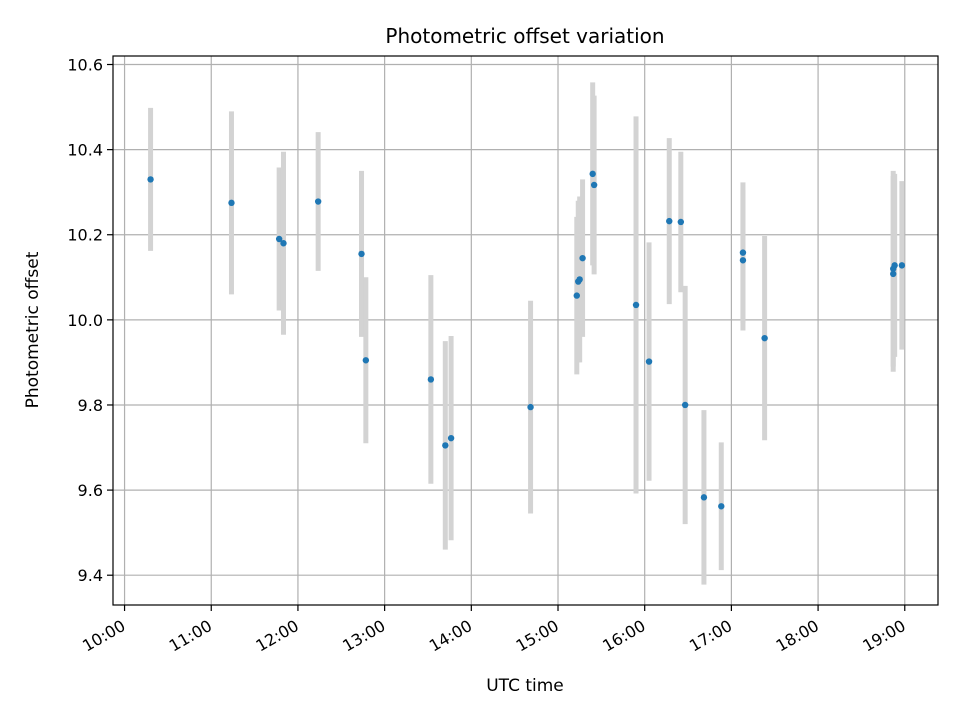  I want to click on y-axis: 9.4 9.6 9.8 10.0 10.2 10.4 10.6, so click(90, 320).